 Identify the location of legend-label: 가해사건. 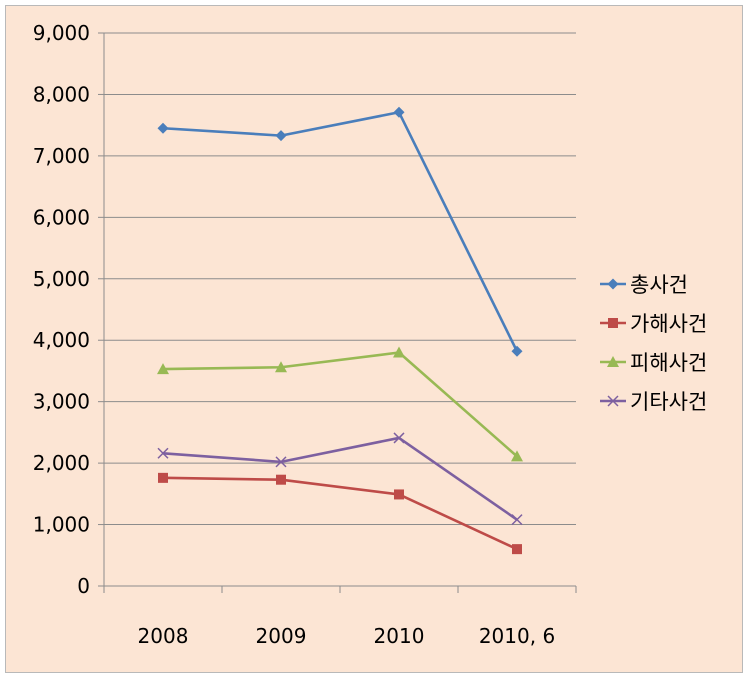
(668, 324).